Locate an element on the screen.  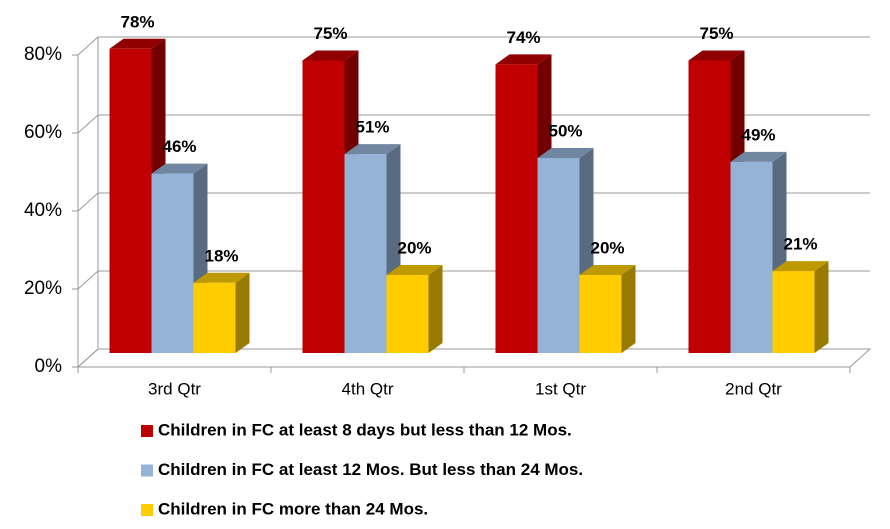
y-tick-label: 40% is located at coordinates (43, 210).